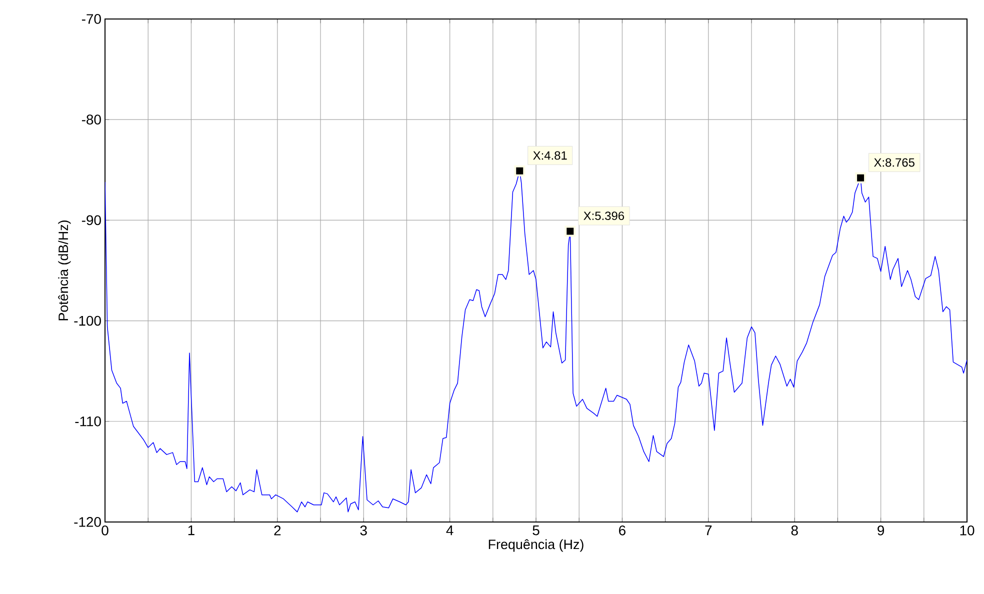 The width and height of the screenshot is (984, 594). Describe the element at coordinates (88, 421) in the screenshot. I see `y-tick-label: -110` at that location.